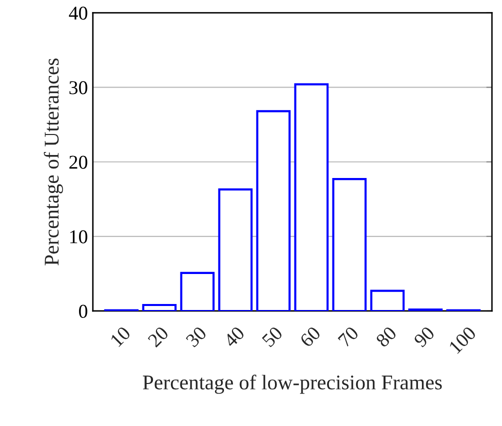  Describe the element at coordinates (78, 87) in the screenshot. I see `y-tick-label: 30` at that location.